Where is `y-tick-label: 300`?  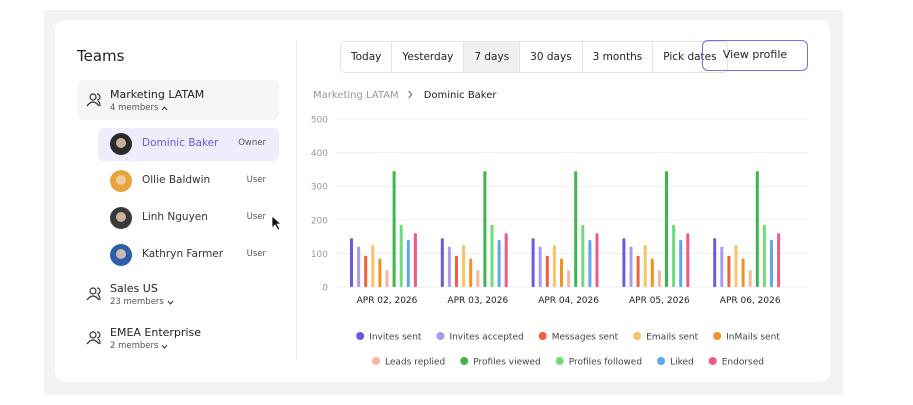 y-tick-label: 300 is located at coordinates (319, 188).